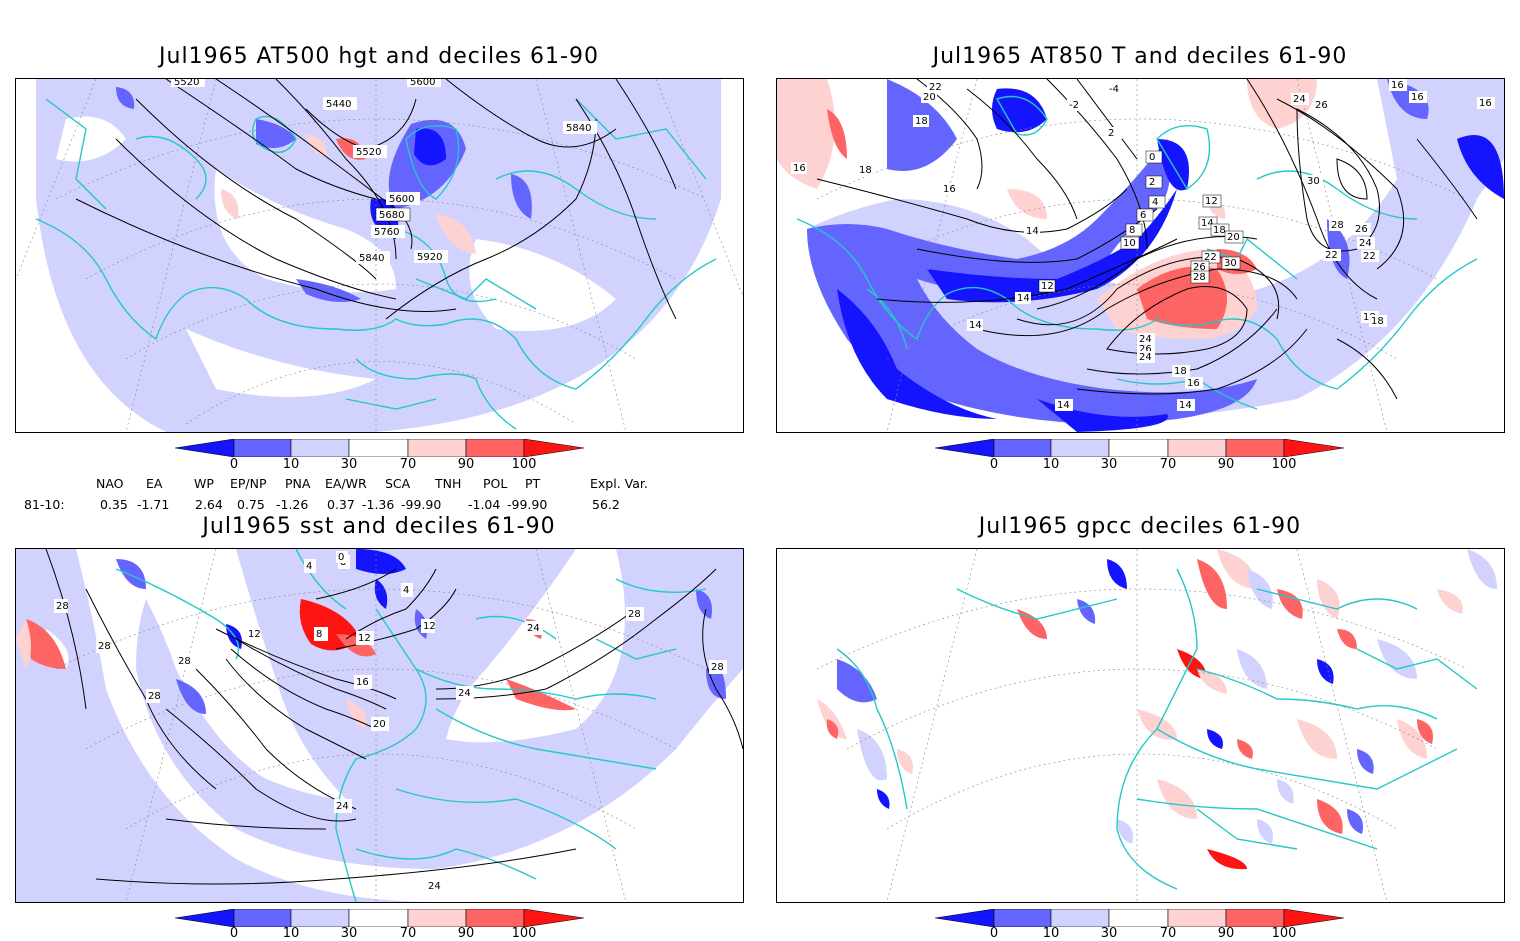  Describe the element at coordinates (378, 504) in the screenshot. I see `index-value: -1.36` at that location.